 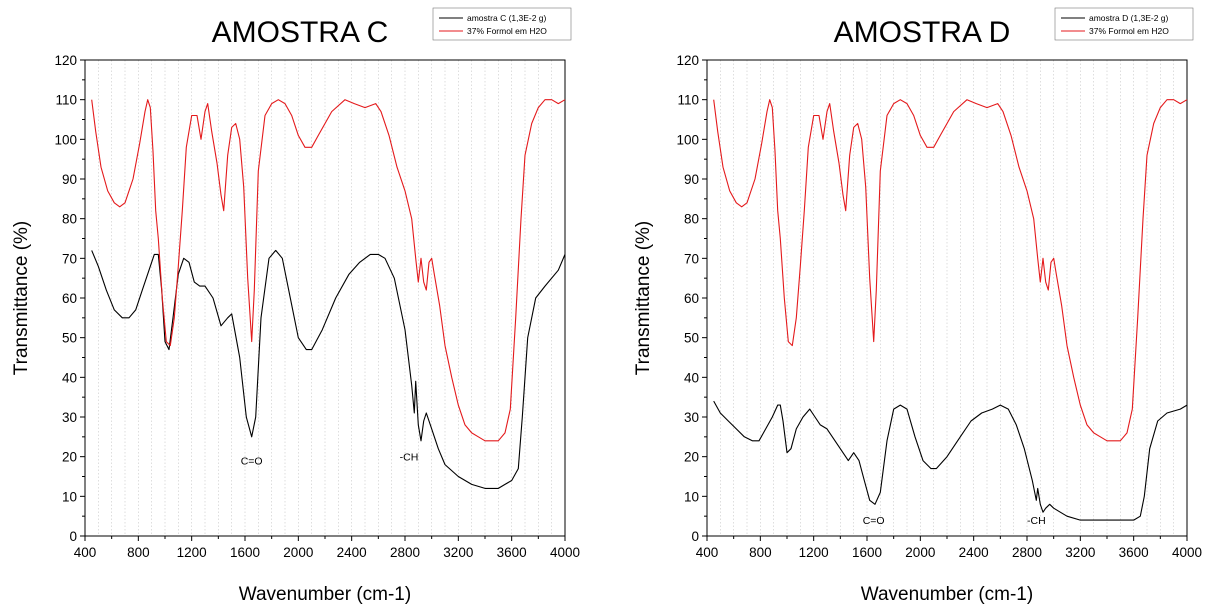 What do you see at coordinates (507, 18) in the screenshot?
I see `legend-entry: amostra C (1,3E-2 g)` at bounding box center [507, 18].